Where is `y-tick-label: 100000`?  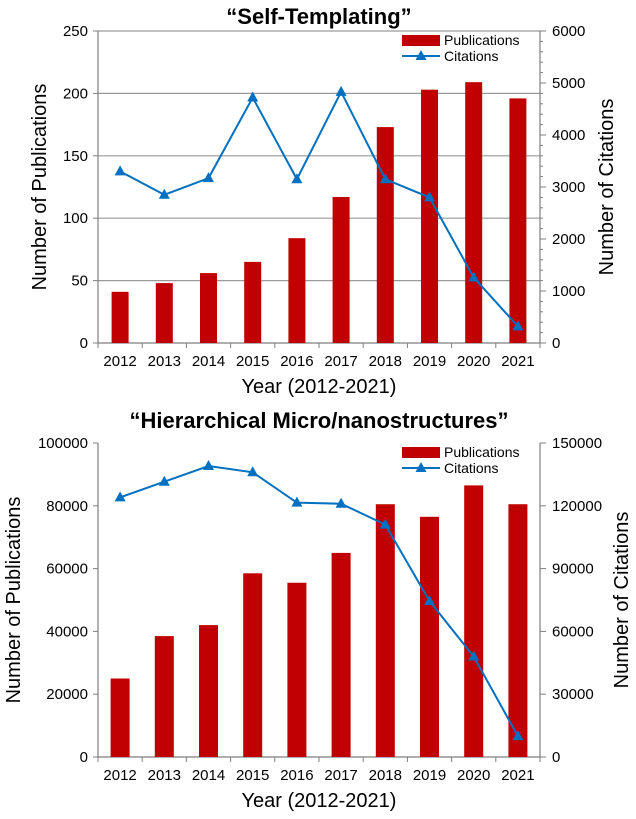 y-tick-label: 100000 is located at coordinates (63, 443).